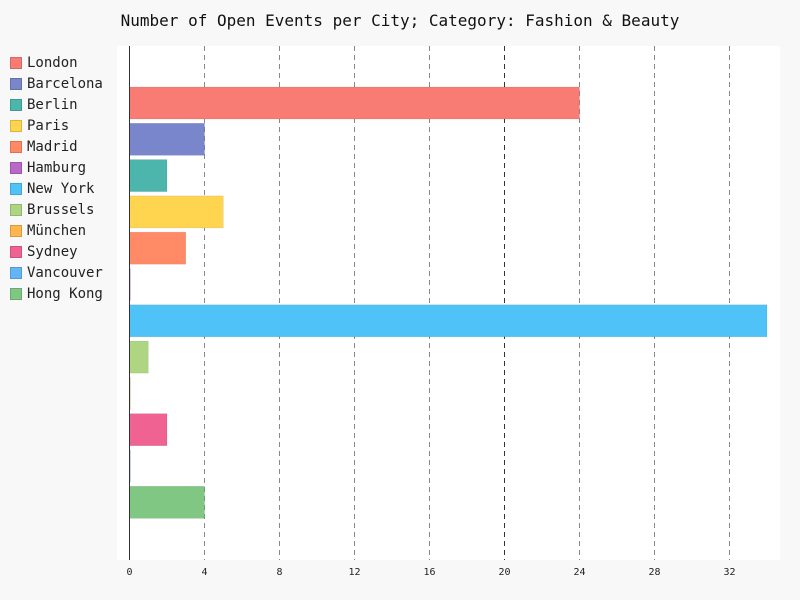  I want to click on legend-item: München, so click(56, 230).